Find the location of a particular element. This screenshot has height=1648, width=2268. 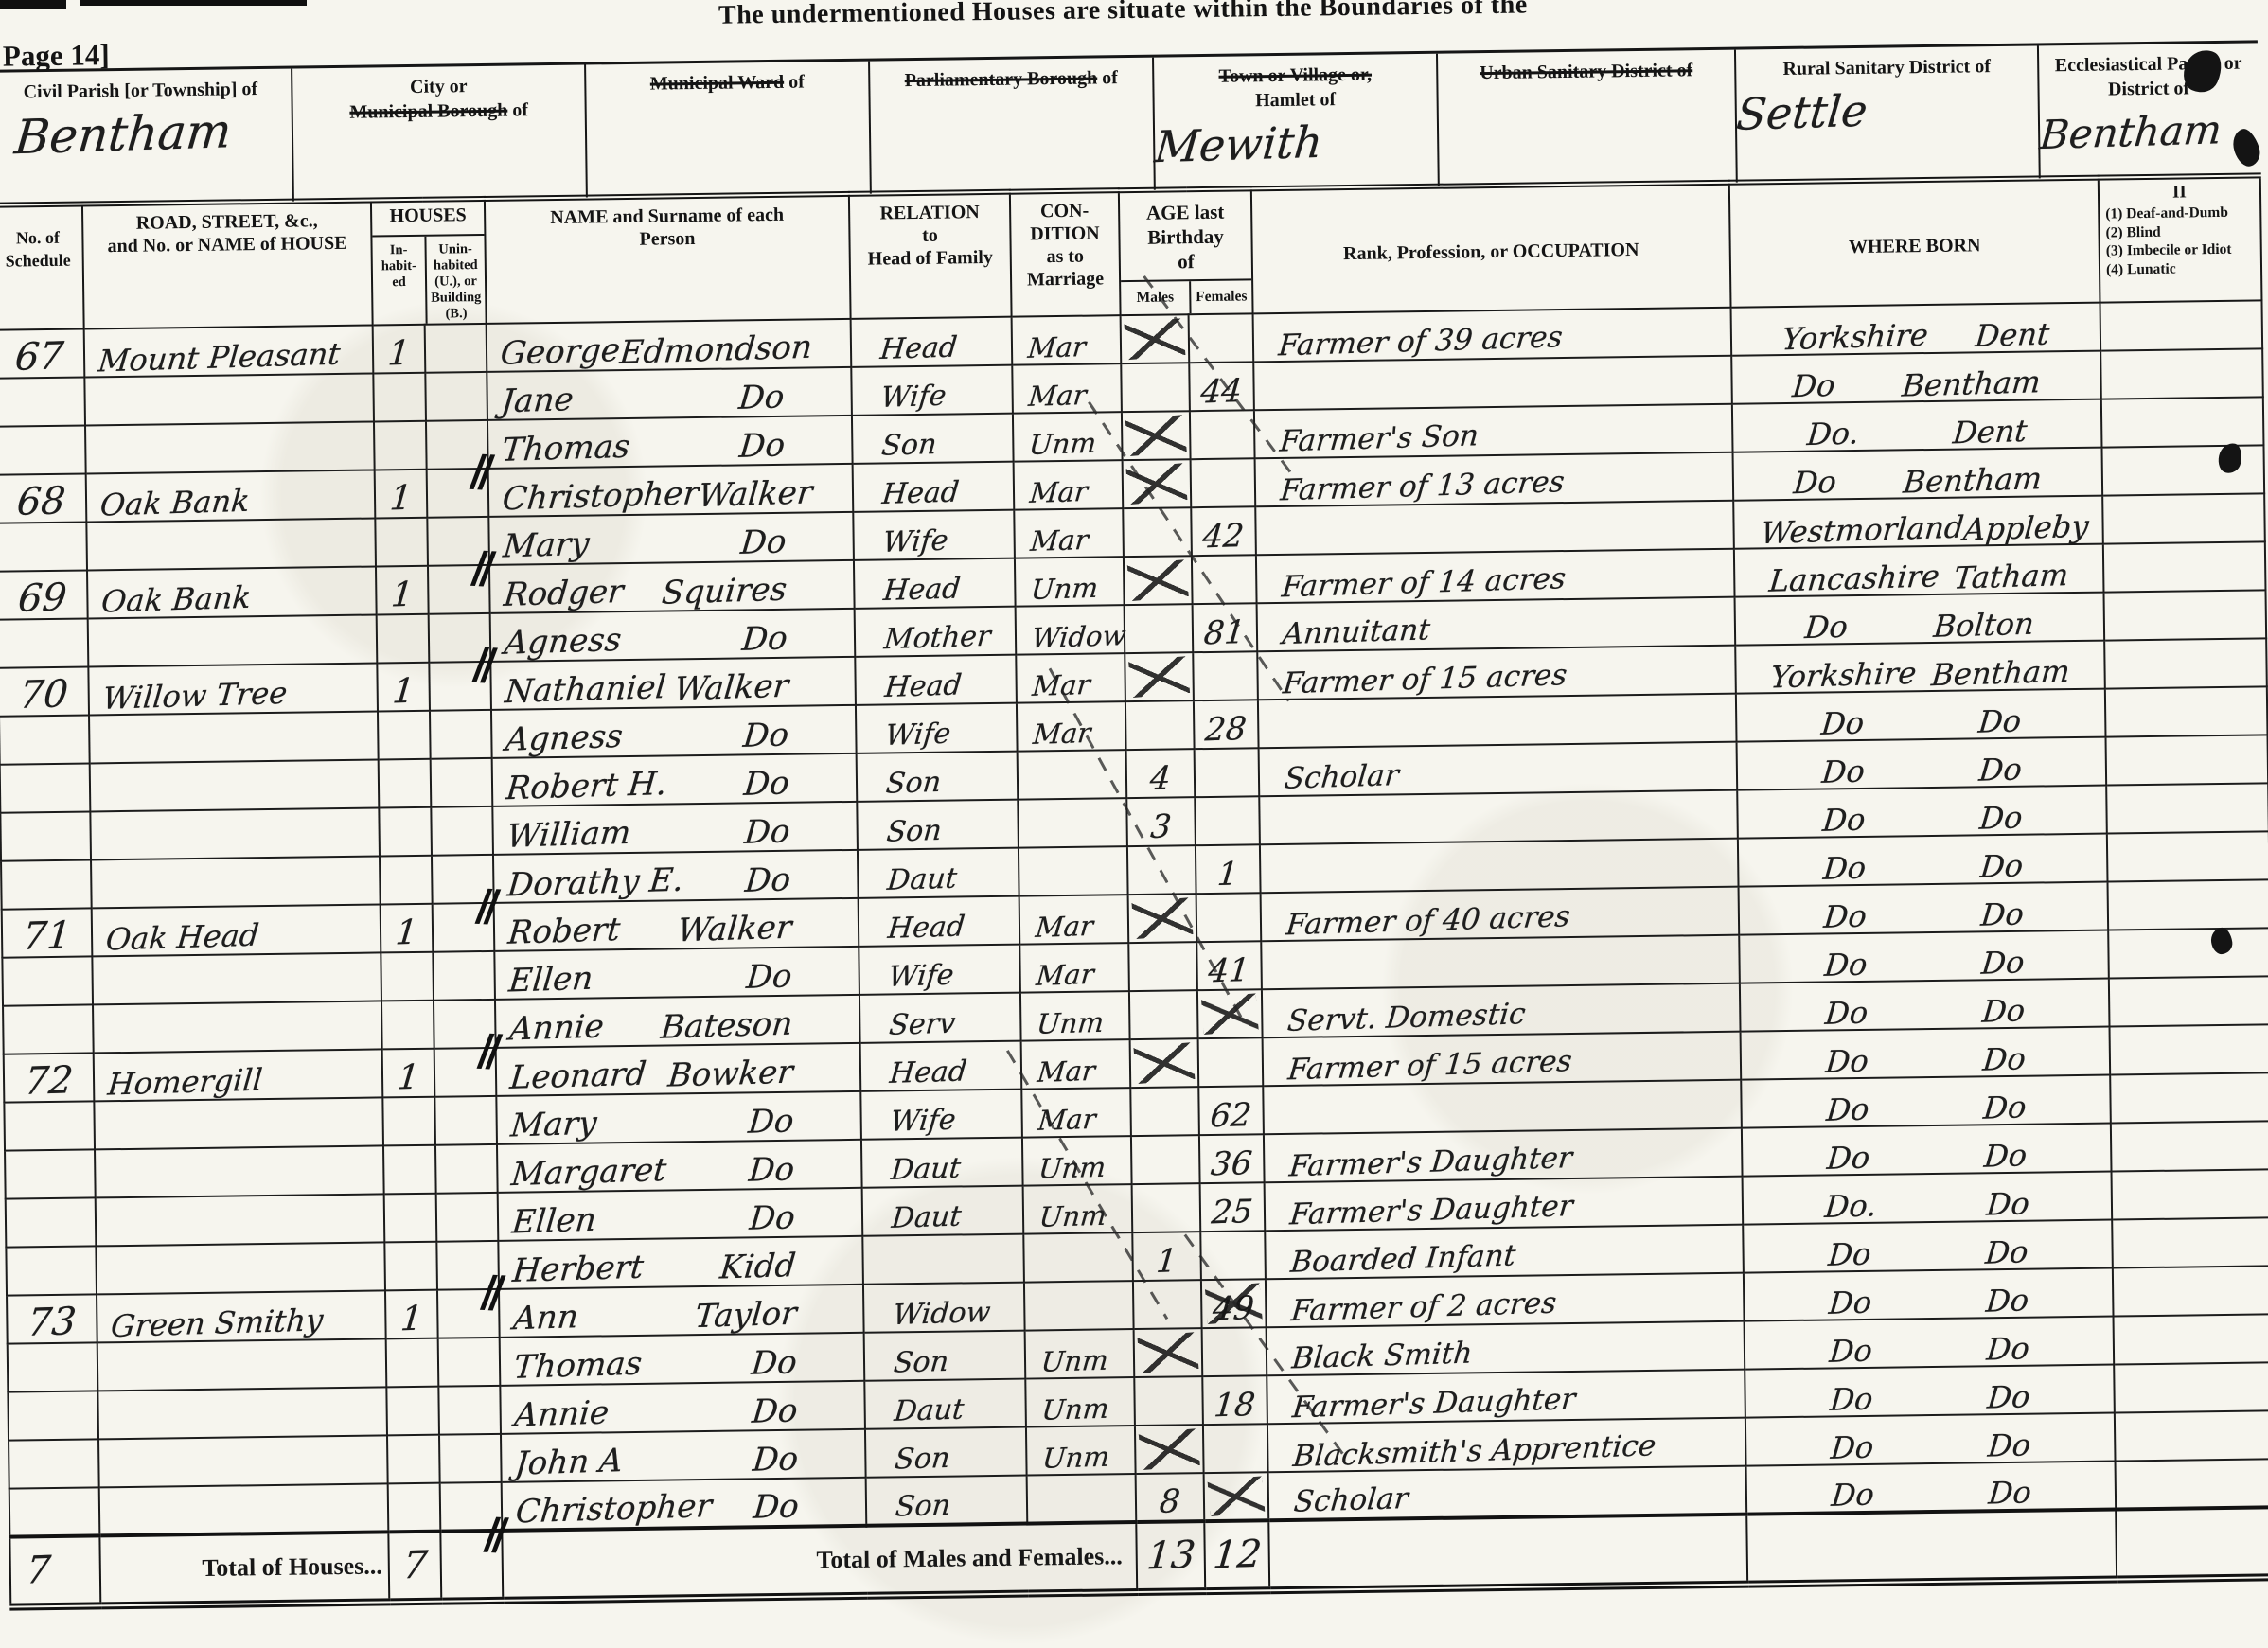

header-field-hamlet: Town or Village or, Hamlet of Mewith is located at coordinates (1296, 122).